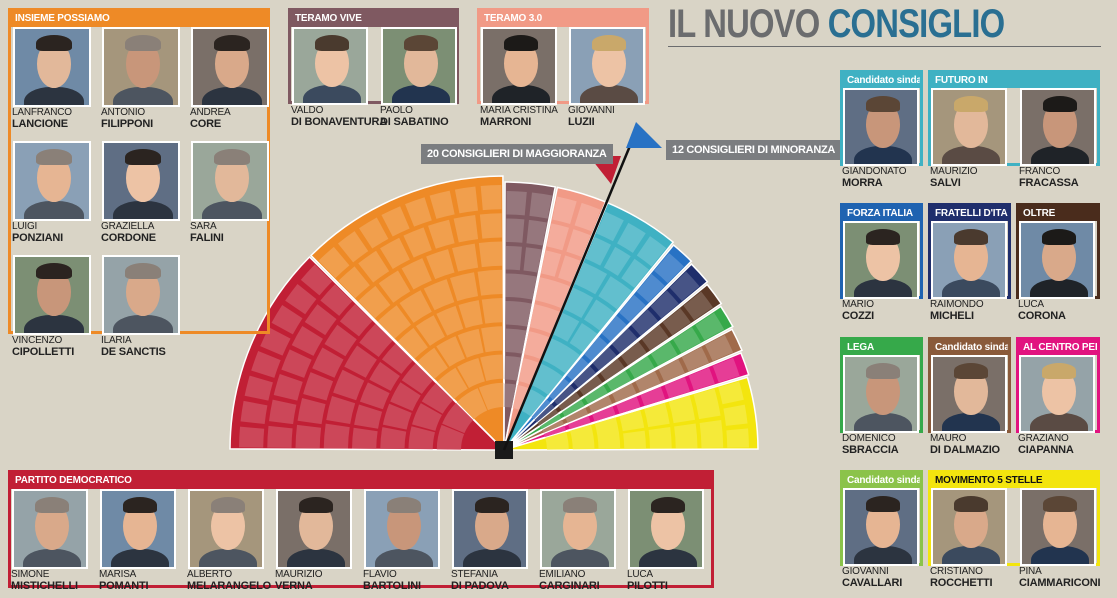 The image size is (1117, 598). I want to click on member-last-name: POMANTI, so click(124, 586).